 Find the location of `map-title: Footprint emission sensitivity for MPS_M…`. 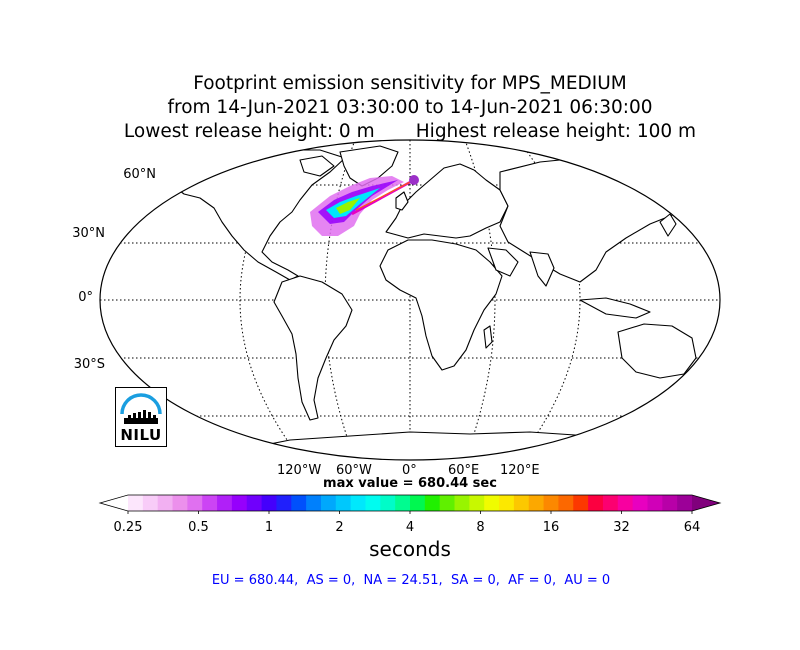

map-title: Footprint emission sensitivity for MPS_M… is located at coordinates (400, 108).